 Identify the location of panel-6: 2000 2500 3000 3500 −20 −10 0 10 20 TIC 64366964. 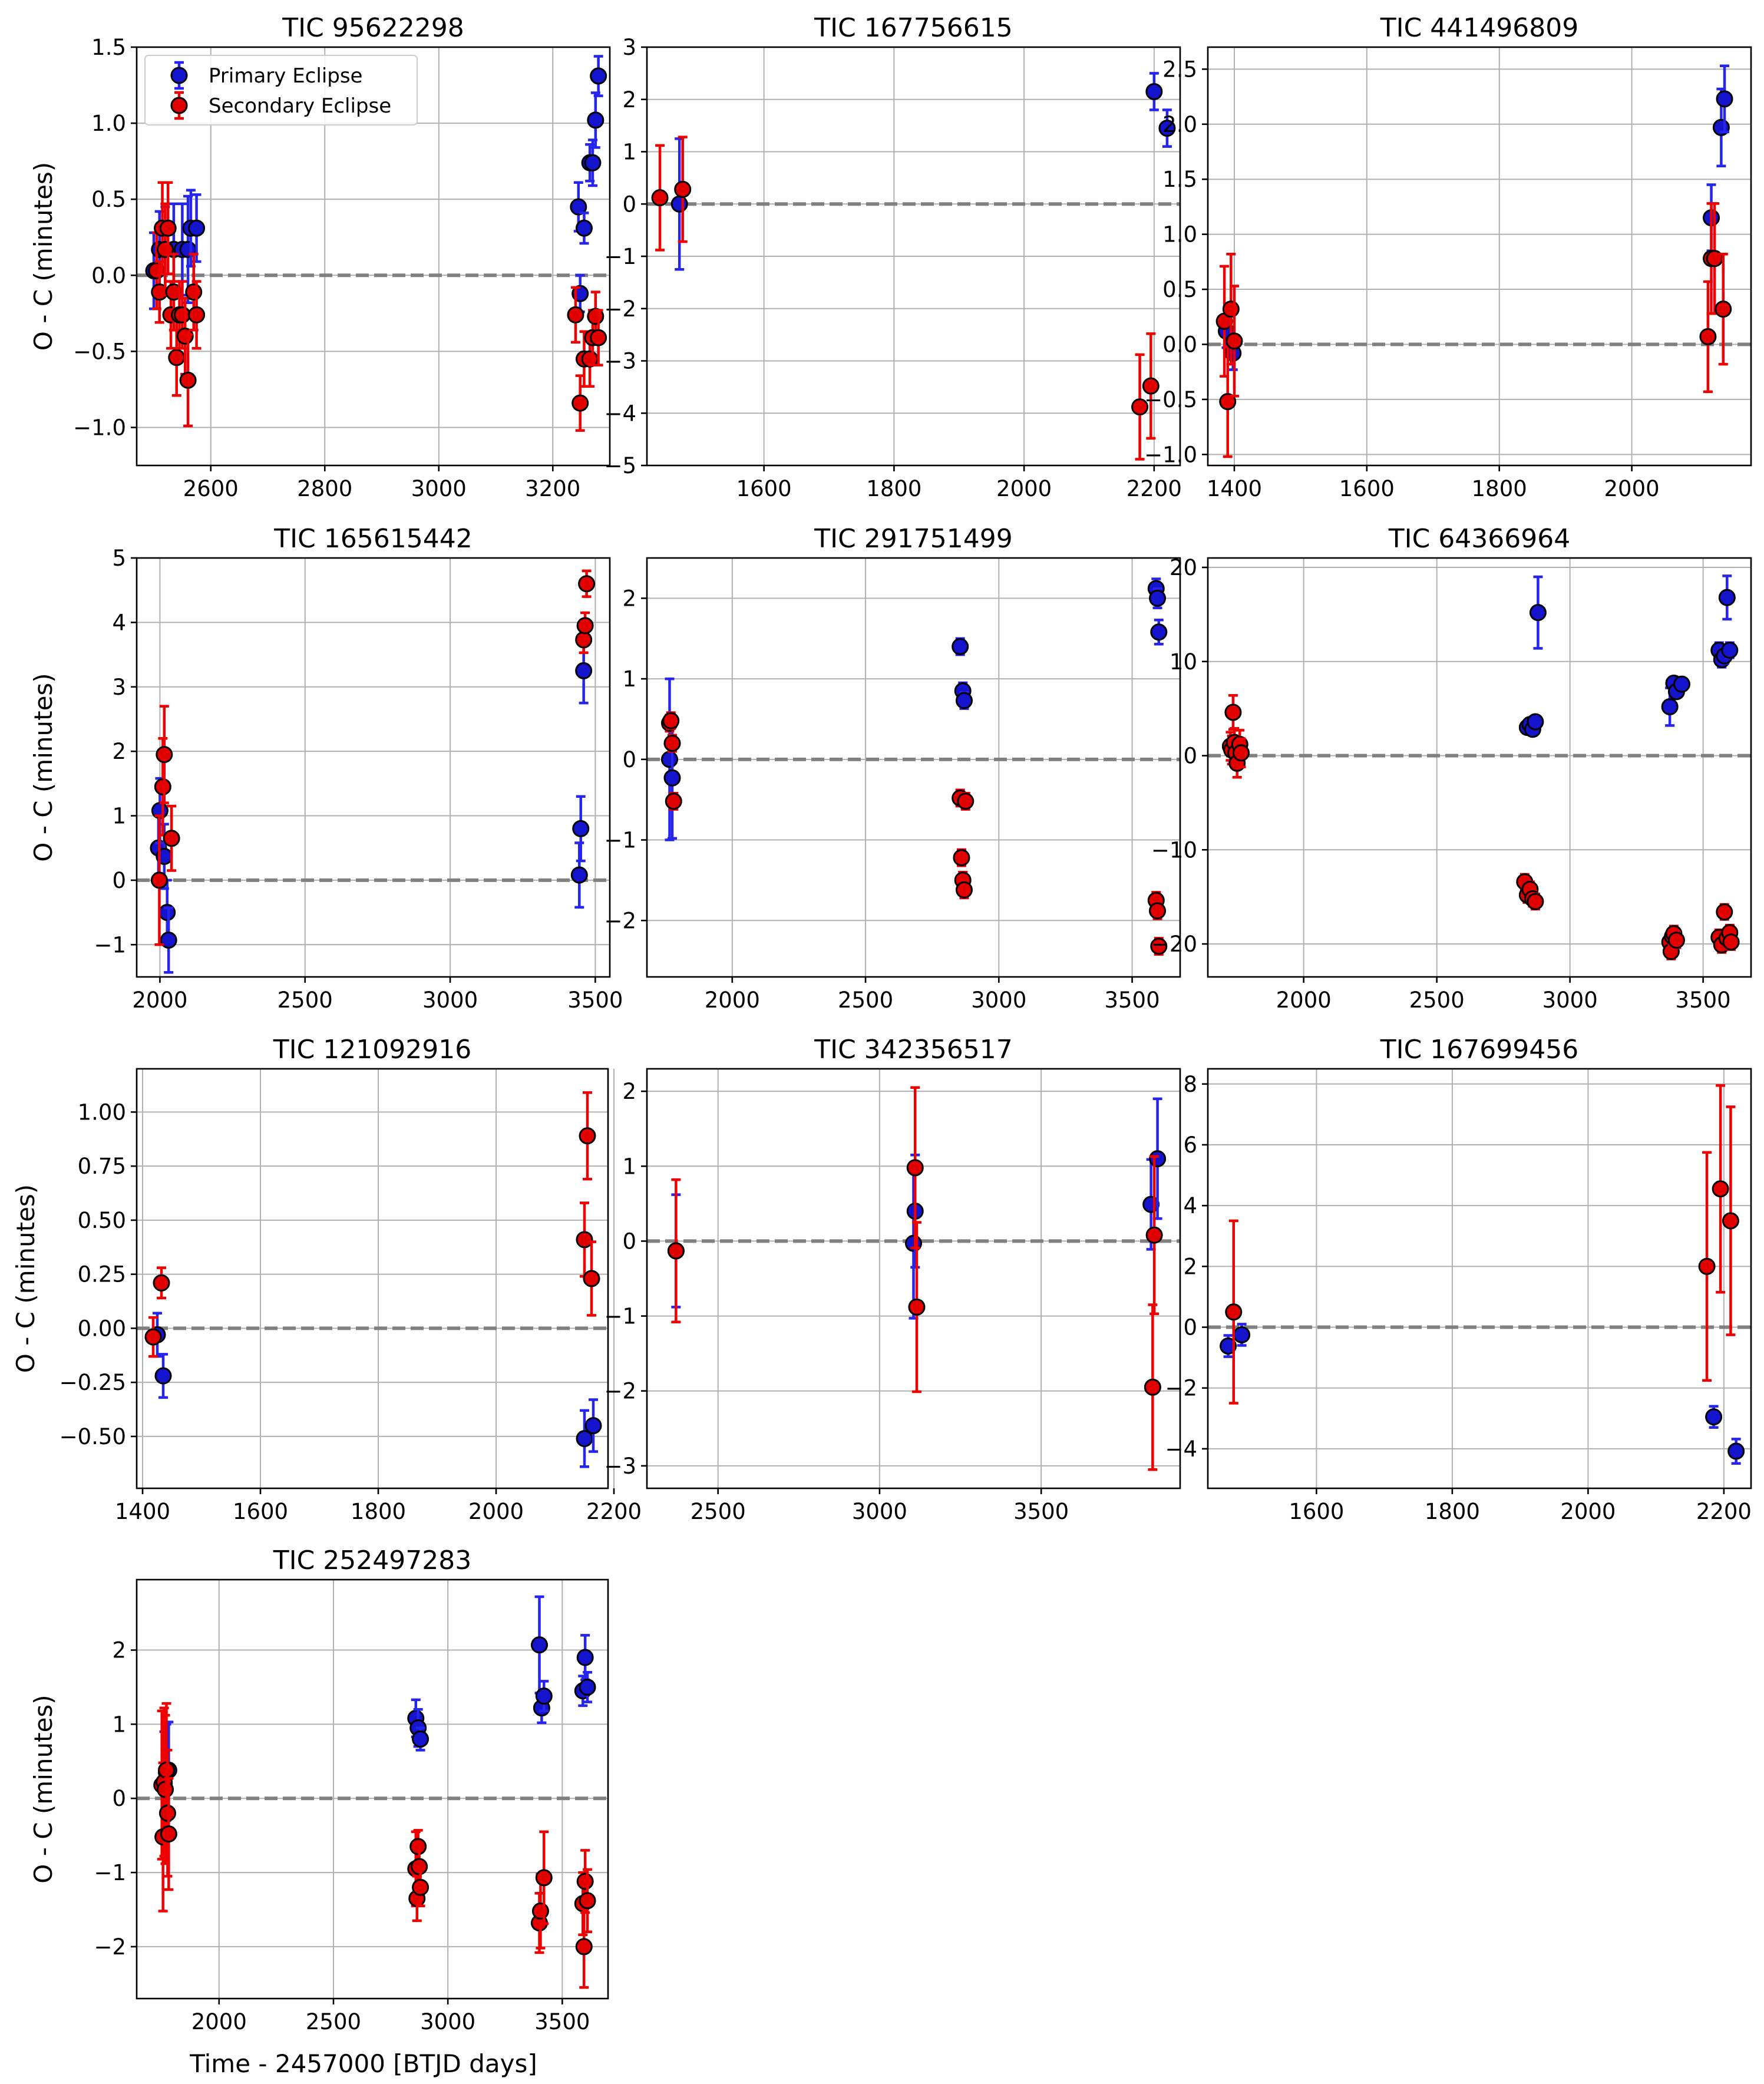
(1451, 769).